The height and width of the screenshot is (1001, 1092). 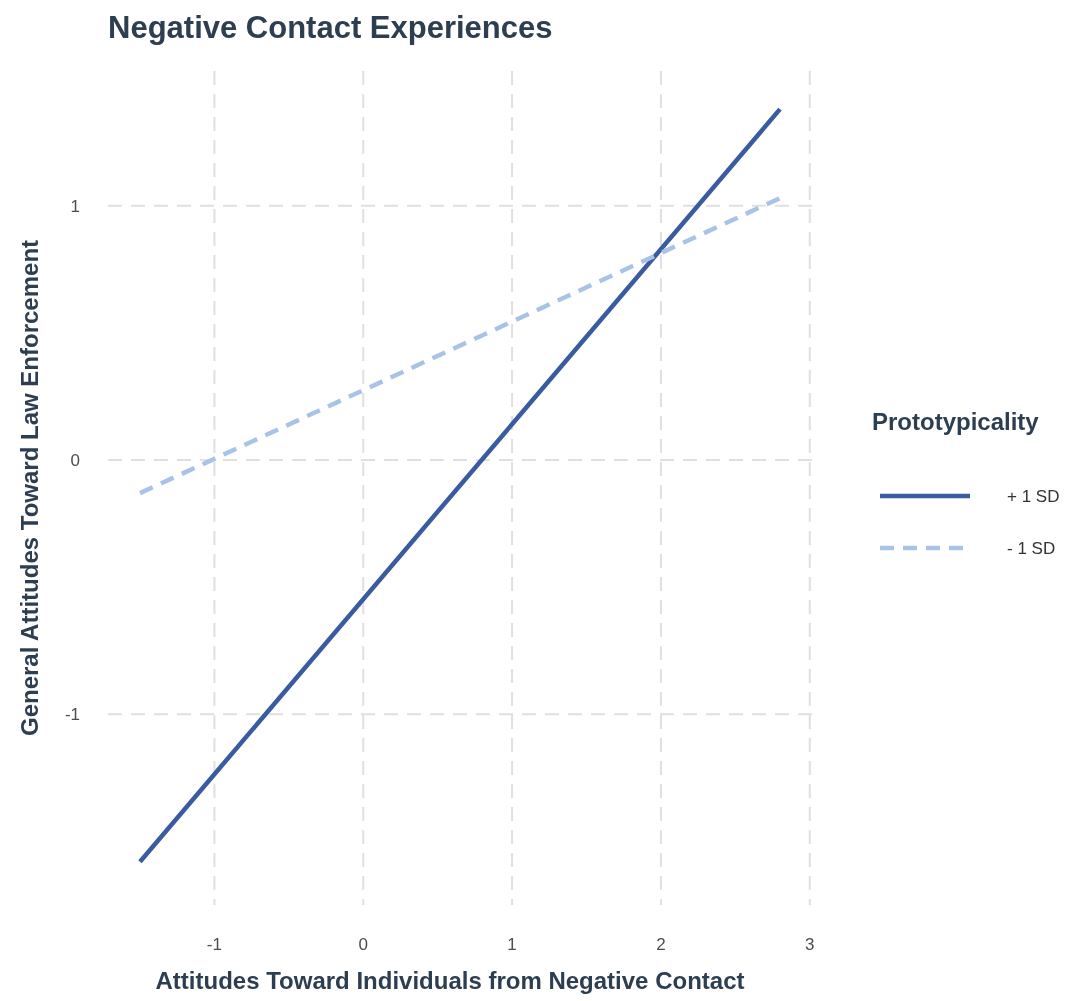 I want to click on x-tick-label: -1, so click(x=214, y=944).